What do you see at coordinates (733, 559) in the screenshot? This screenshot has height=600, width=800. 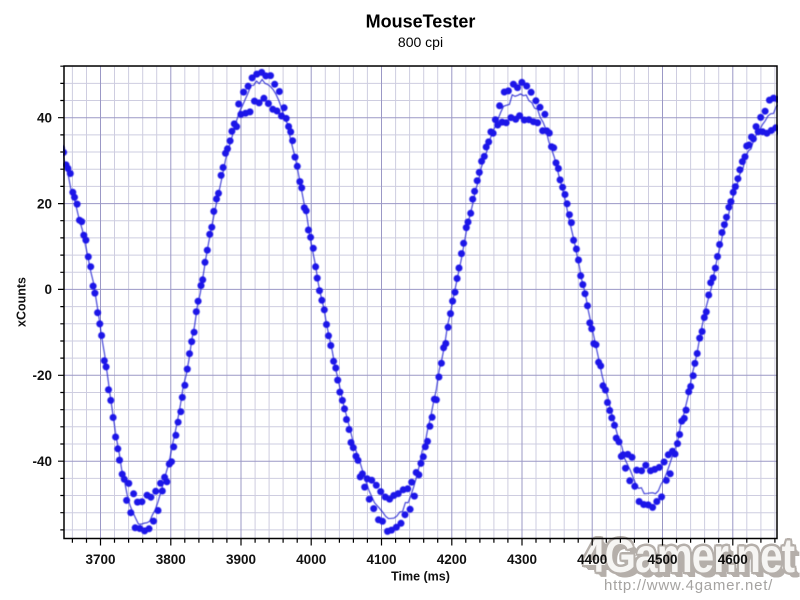 I see `svg-text: 4600` at bounding box center [733, 559].